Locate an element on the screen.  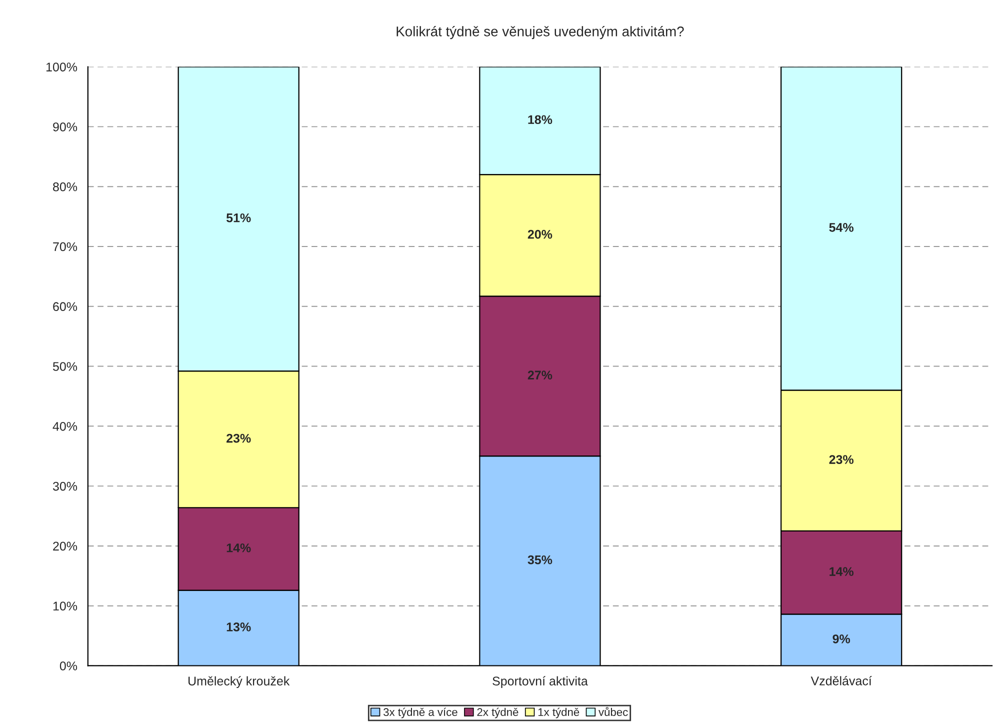
legend-label: 3x týdně a více is located at coordinates (421, 713).